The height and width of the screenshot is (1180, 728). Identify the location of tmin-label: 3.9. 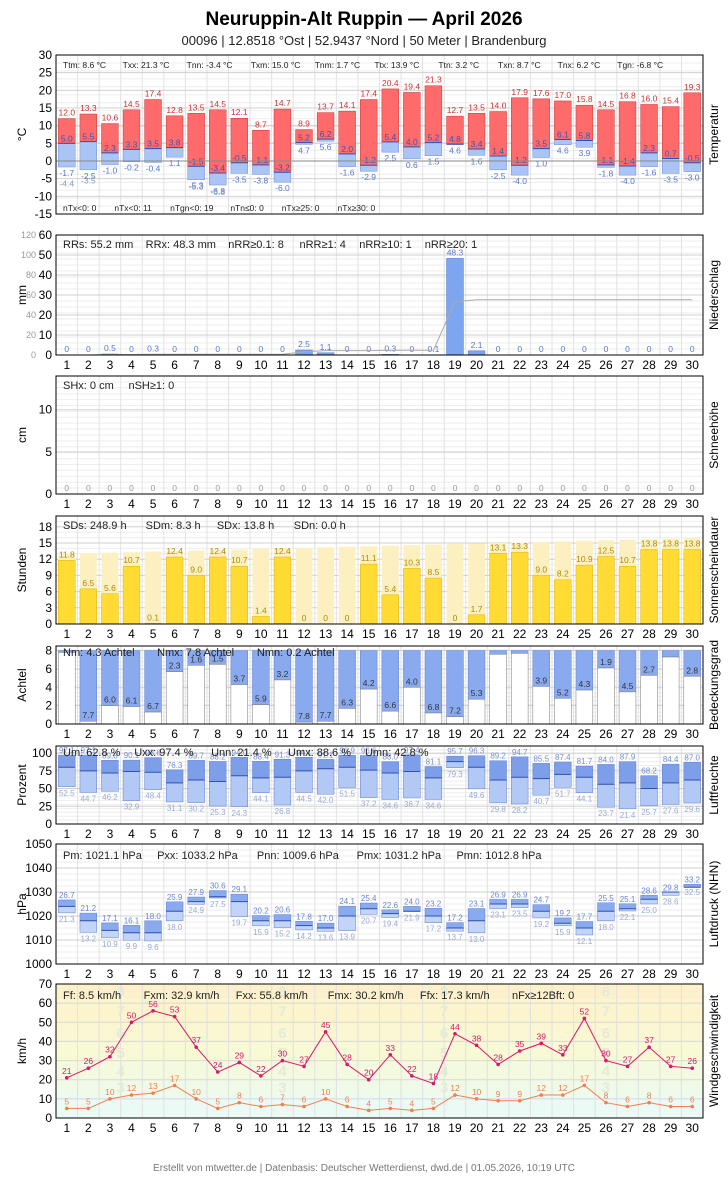
(584, 153).